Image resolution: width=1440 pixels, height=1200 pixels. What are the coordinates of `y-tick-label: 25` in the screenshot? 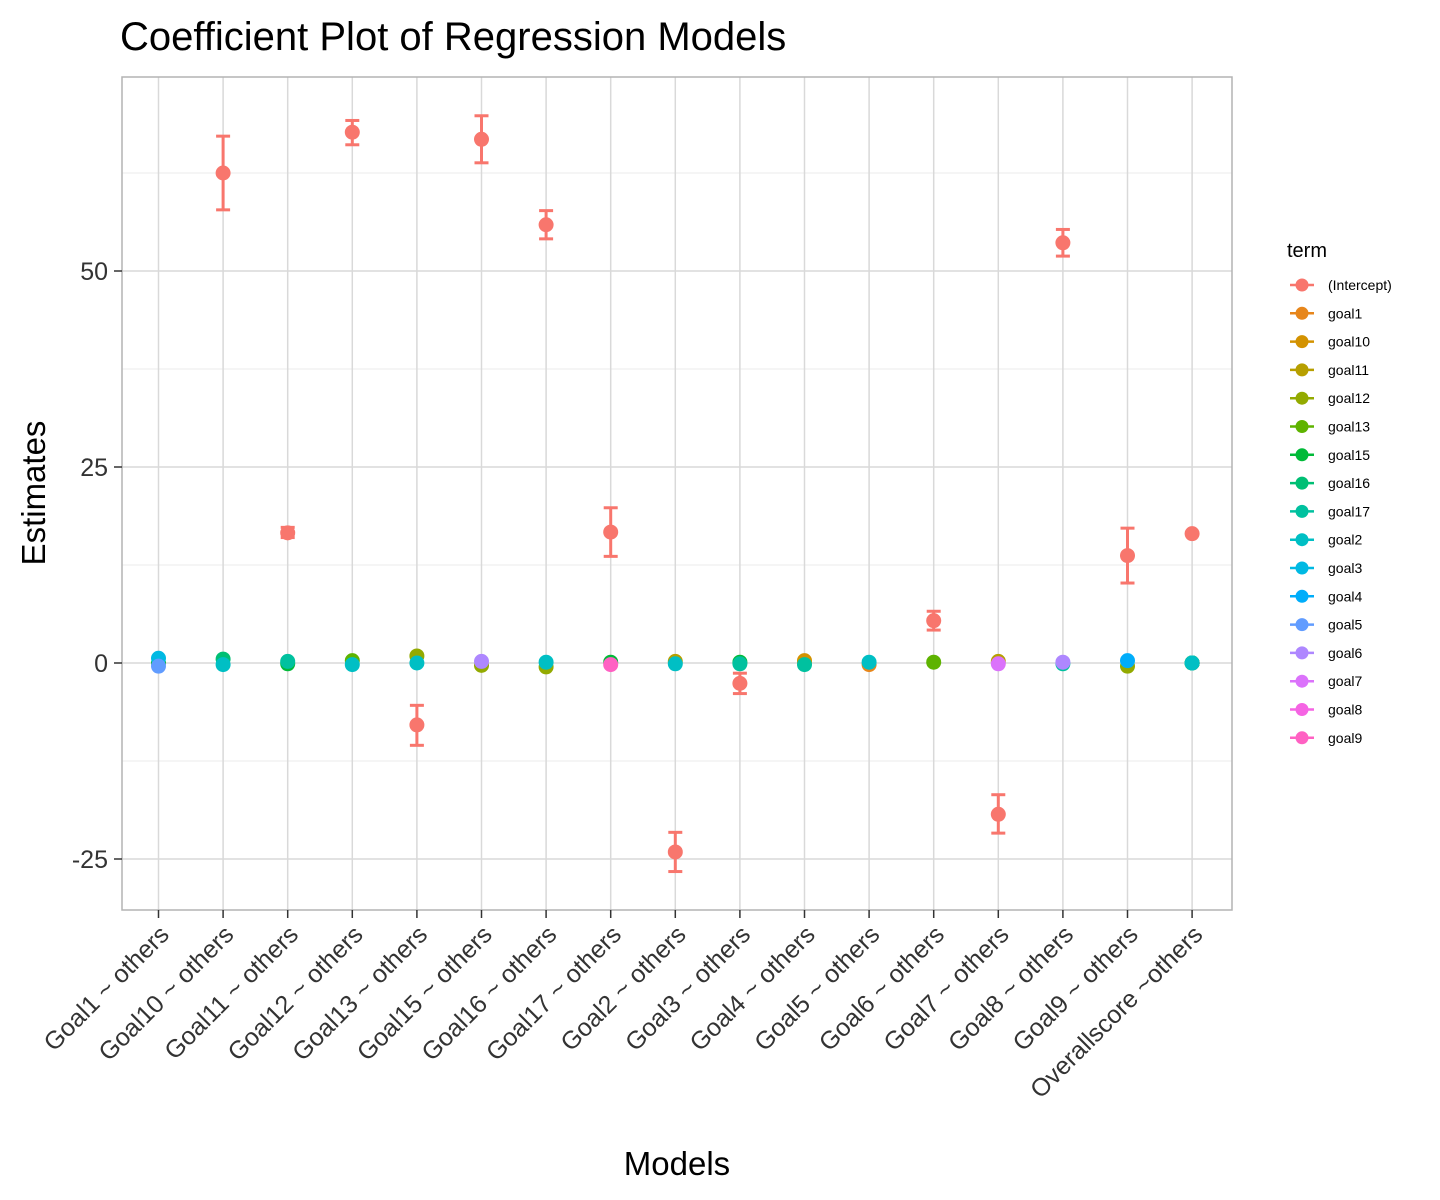 It's located at (94, 468).